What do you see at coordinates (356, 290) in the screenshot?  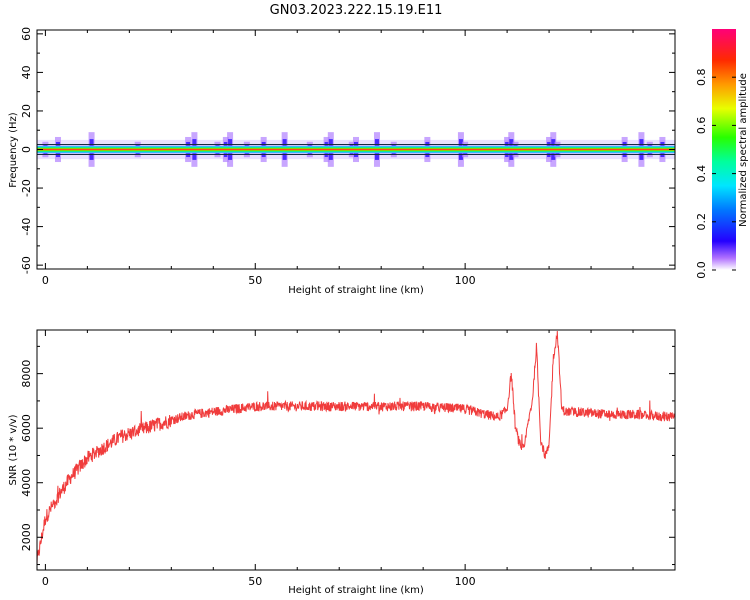 I see `spectrogram-xlabel: Height of straight line (km)` at bounding box center [356, 290].